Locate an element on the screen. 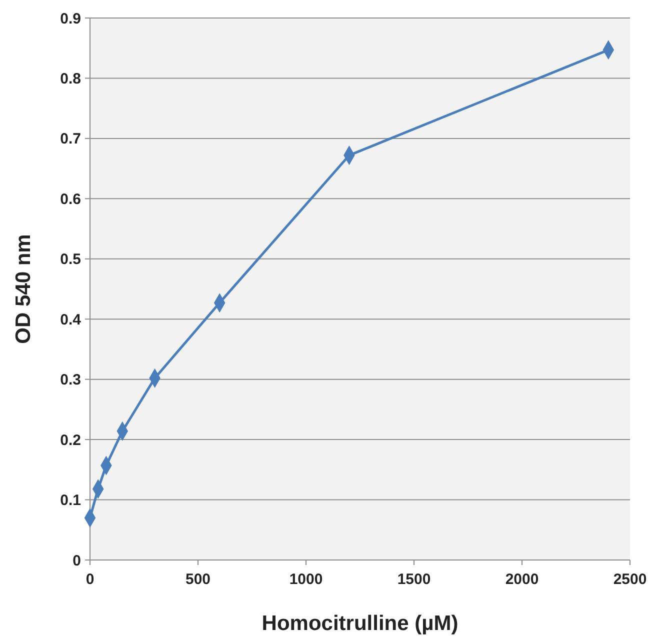 Image resolution: width=653 pixels, height=642 pixels. y-tick-label: 0.6 is located at coordinates (70, 199).